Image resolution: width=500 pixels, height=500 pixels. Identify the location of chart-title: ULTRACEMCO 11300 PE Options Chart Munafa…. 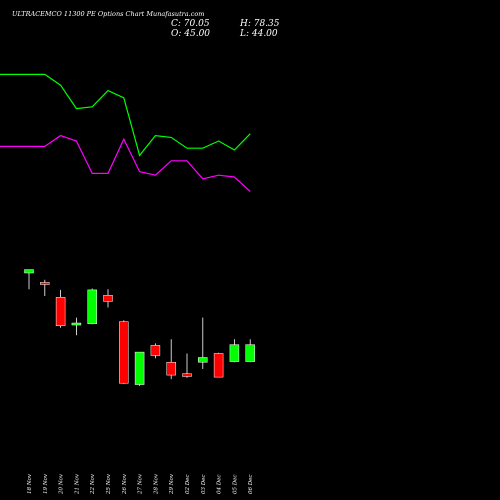
(108, 14).